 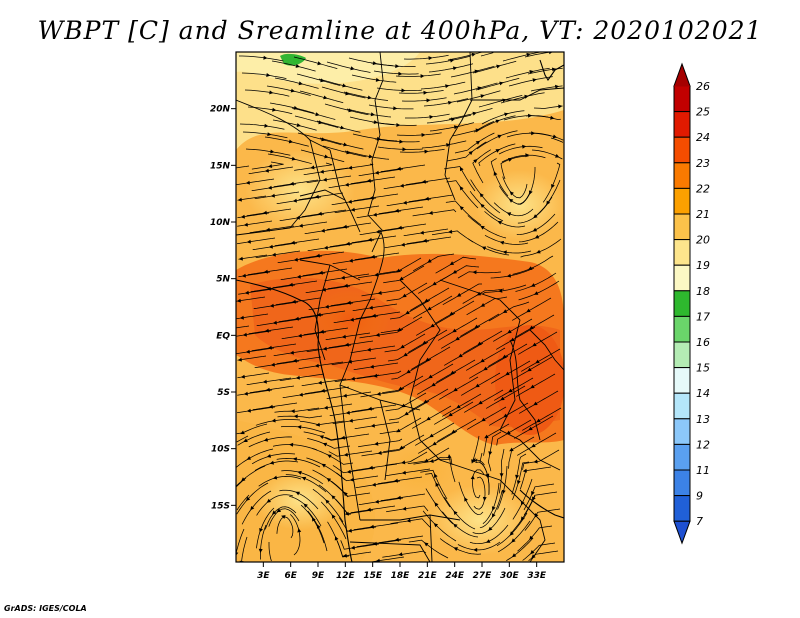 I want to click on colorbar-segment, so click(x=682, y=431).